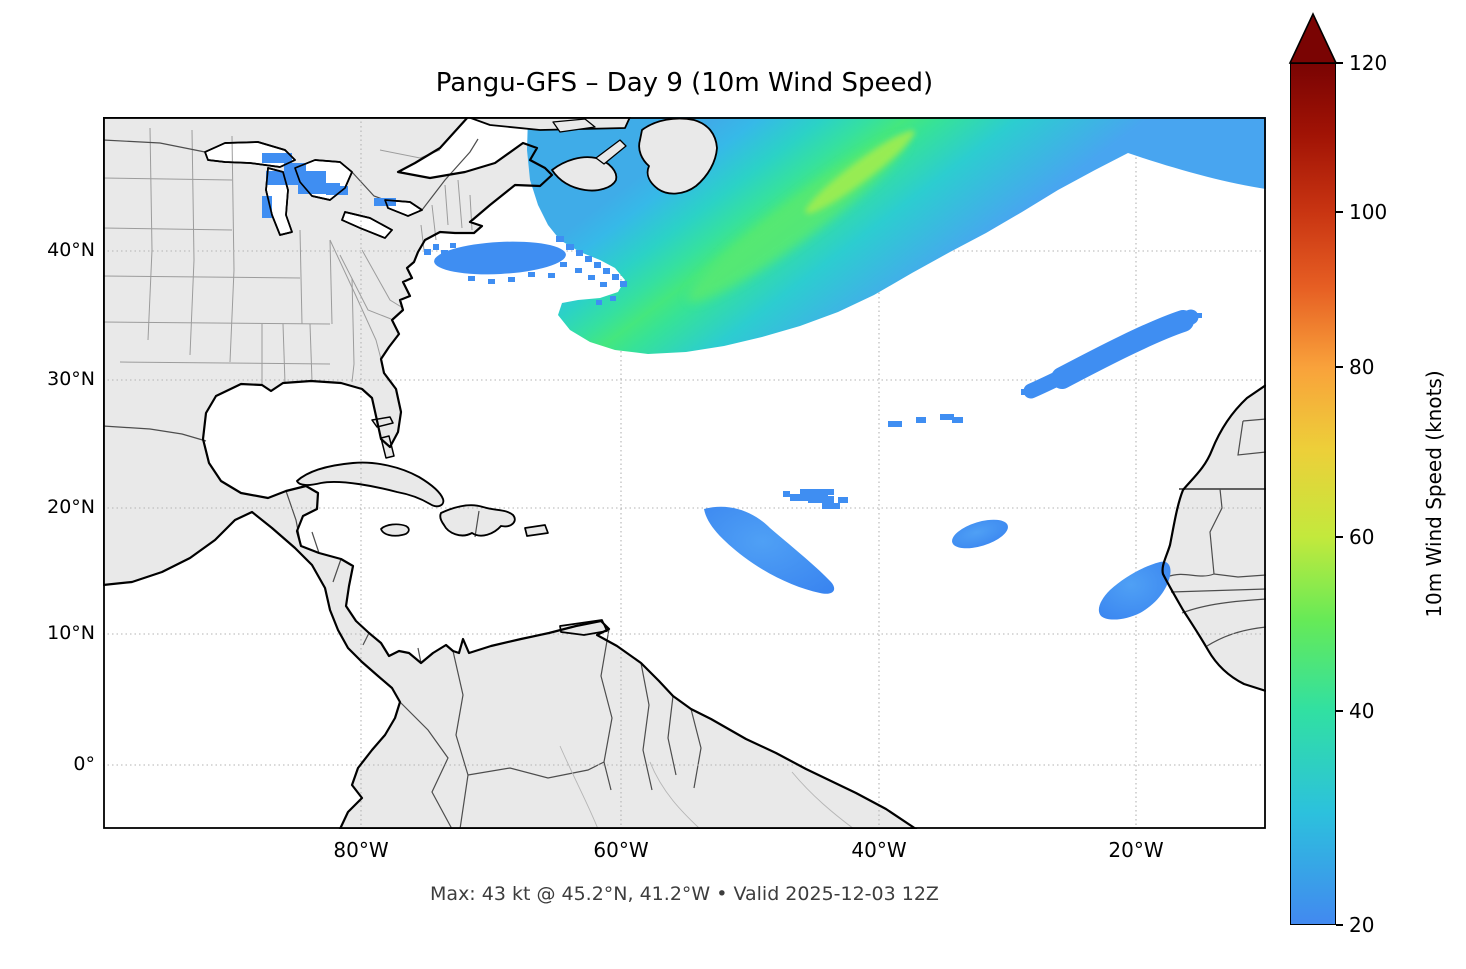  I want to click on maritime-islands, so click(592, 155).